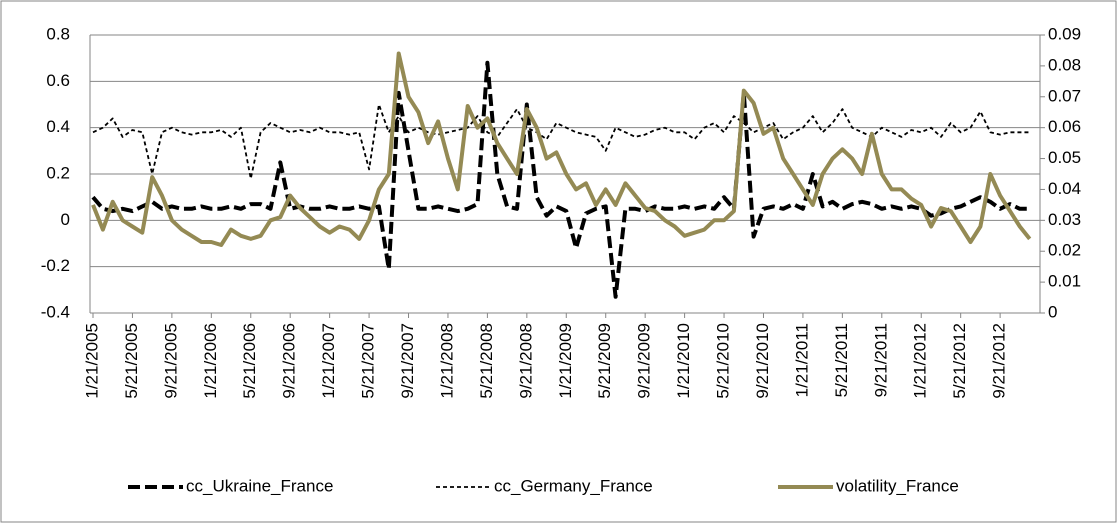 The height and width of the screenshot is (523, 1117). I want to click on x-tick-label: 5/21/2012, so click(959, 361).